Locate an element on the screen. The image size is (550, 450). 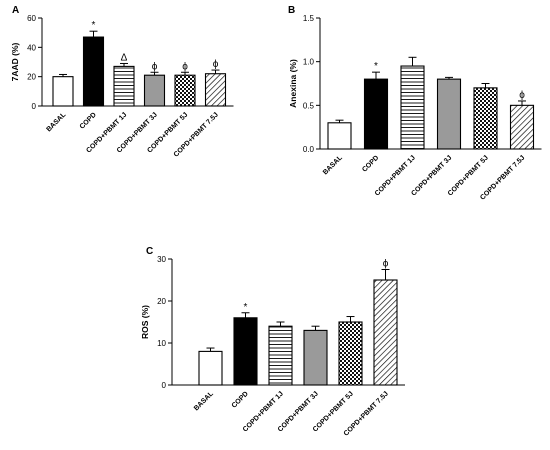
y-tick-label: 1.5 is located at coordinates (309, 18).